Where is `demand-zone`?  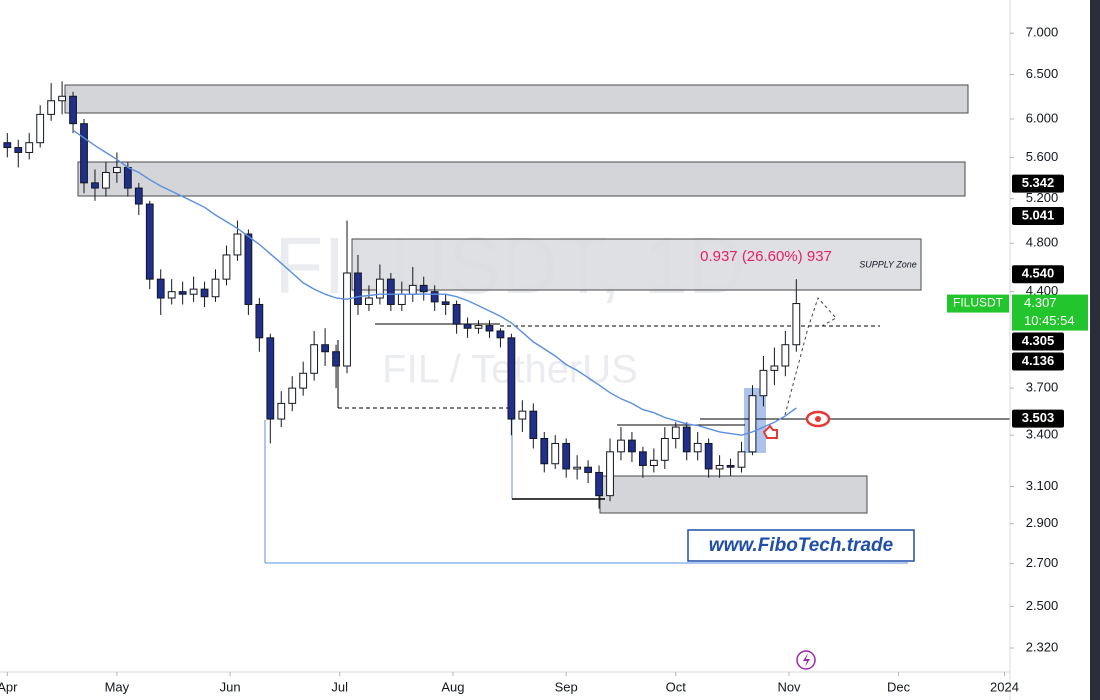
demand-zone is located at coordinates (733, 494).